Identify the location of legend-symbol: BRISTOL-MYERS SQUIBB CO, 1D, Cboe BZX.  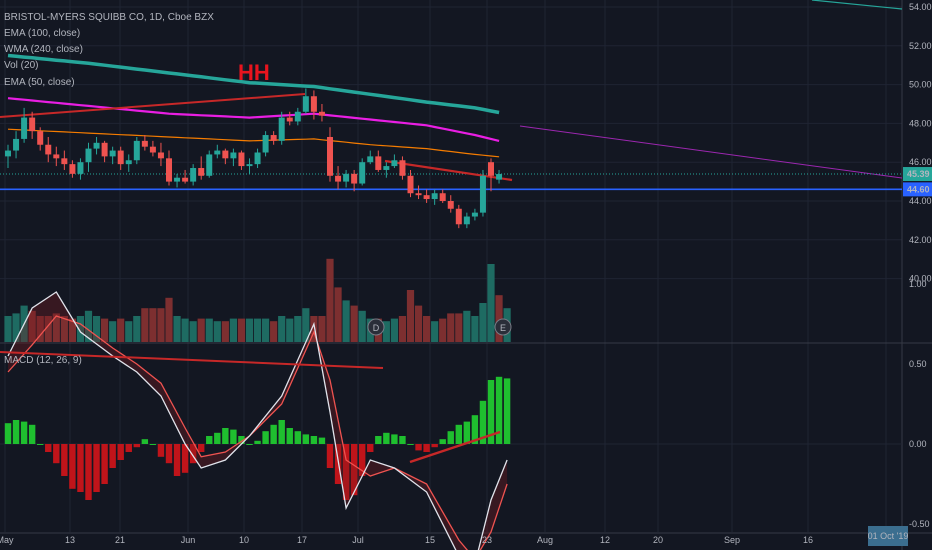
(109, 17).